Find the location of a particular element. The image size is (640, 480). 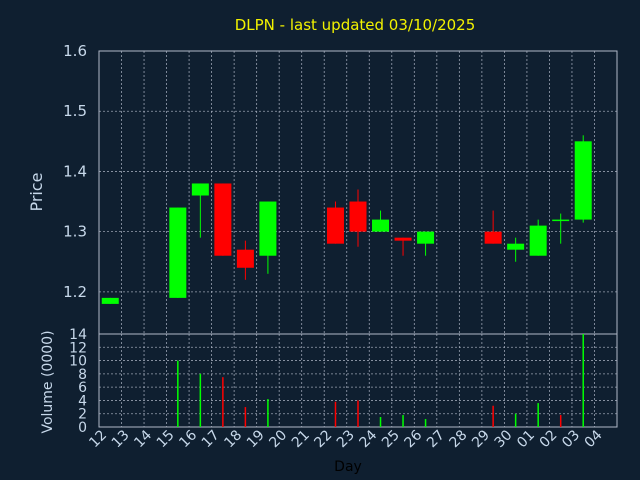

volume-tick-label: 8 is located at coordinates (82, 375).